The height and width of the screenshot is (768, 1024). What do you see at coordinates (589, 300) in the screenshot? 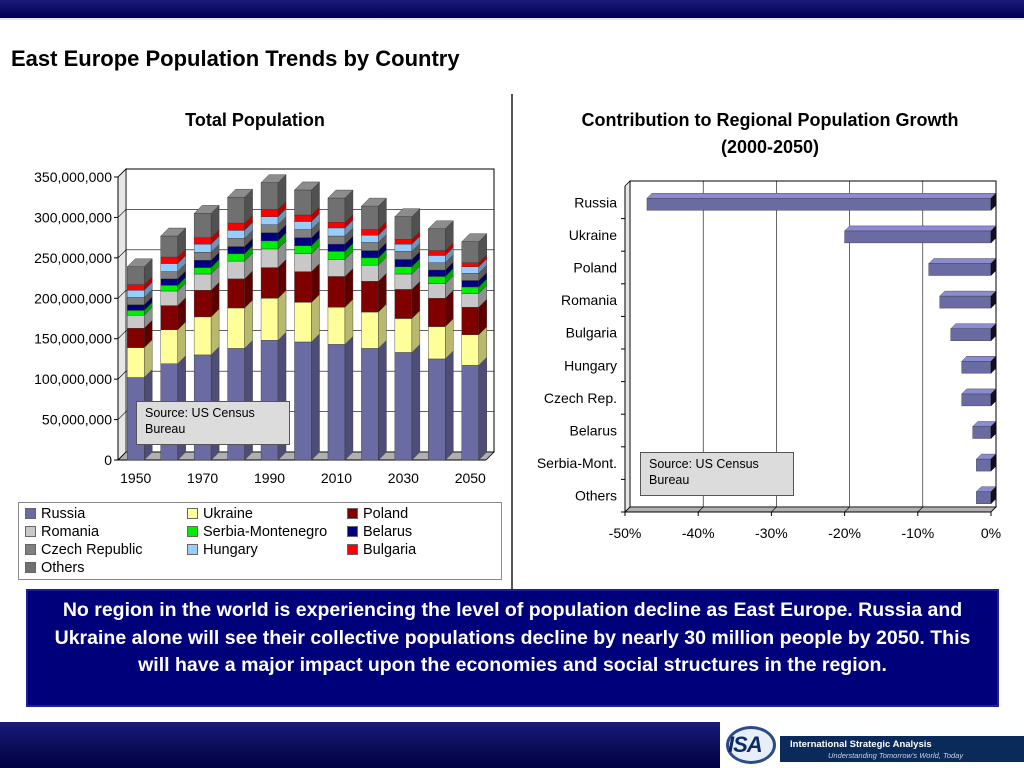
I see `category-label: Romania` at bounding box center [589, 300].